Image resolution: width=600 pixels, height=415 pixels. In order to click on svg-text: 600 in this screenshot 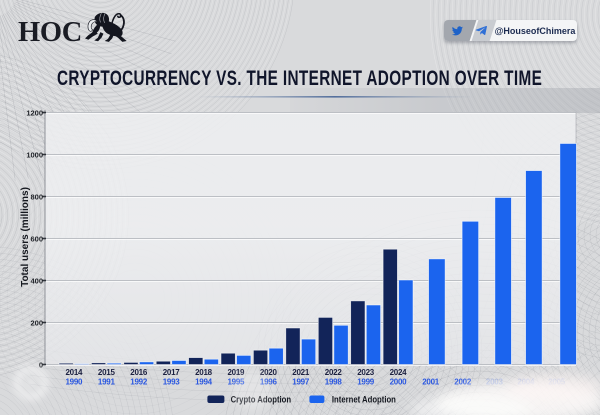, I will do `click(36, 238)`.